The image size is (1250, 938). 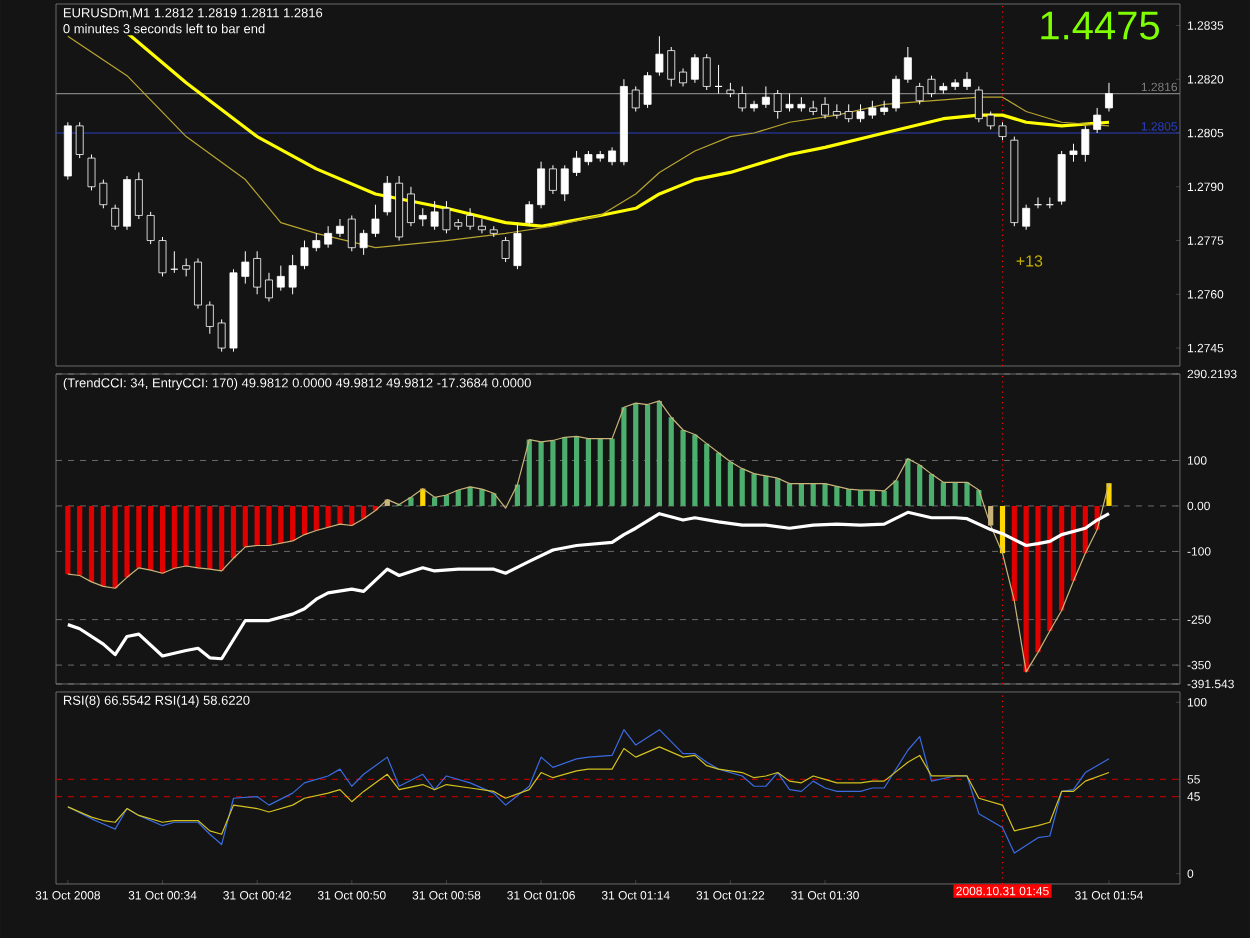 What do you see at coordinates (1029, 261) in the screenshot?
I see `annotation: +13` at bounding box center [1029, 261].